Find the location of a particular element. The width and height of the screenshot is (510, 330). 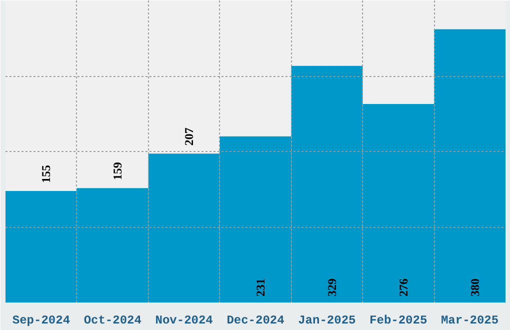

data-label: 276 is located at coordinates (403, 287).